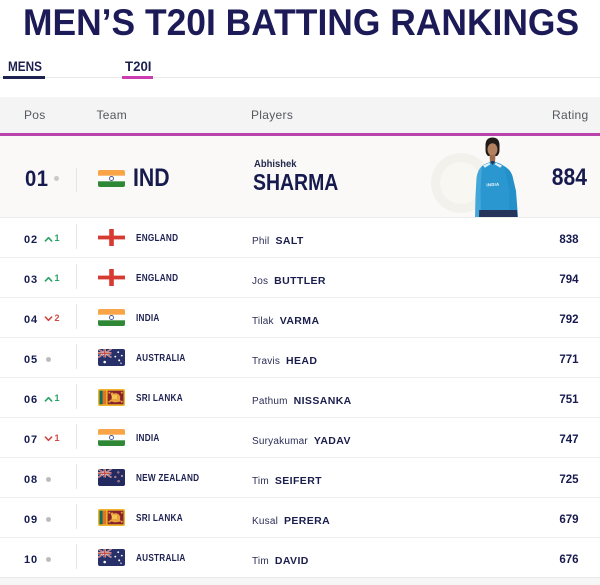 This screenshot has width=600, height=585. I want to click on svg-text: INDIA, so click(492, 185).